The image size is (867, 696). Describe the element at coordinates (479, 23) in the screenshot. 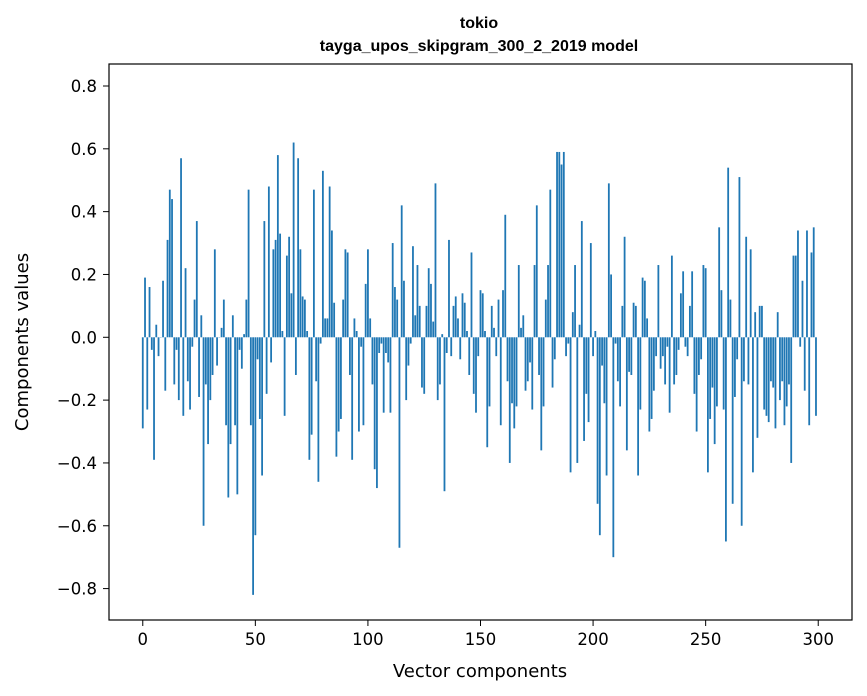

I see `chart-title: tokio` at that location.